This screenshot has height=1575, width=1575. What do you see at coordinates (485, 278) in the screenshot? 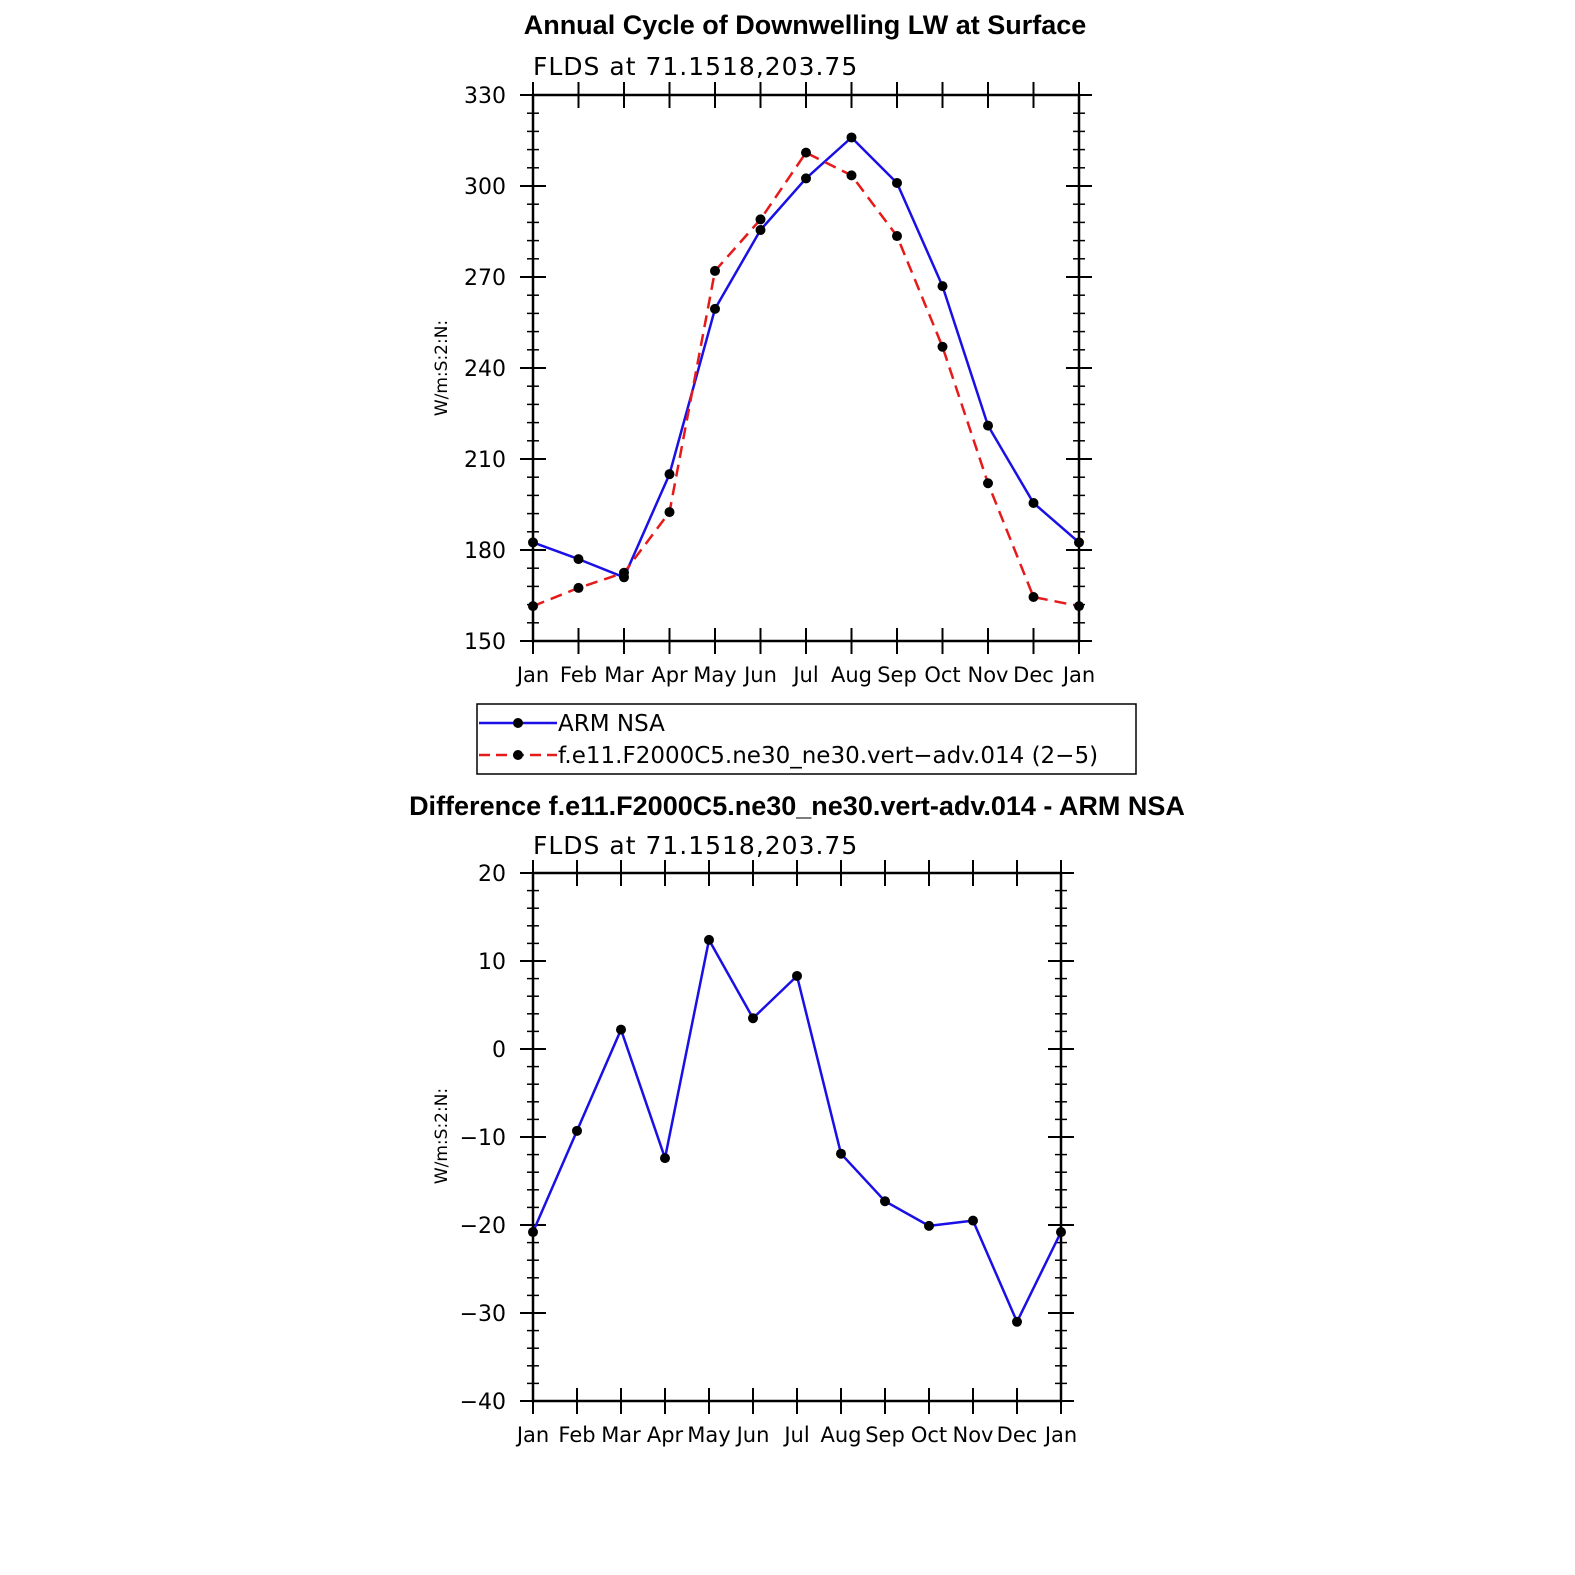
I see `y-tick-label: 270` at bounding box center [485, 278].